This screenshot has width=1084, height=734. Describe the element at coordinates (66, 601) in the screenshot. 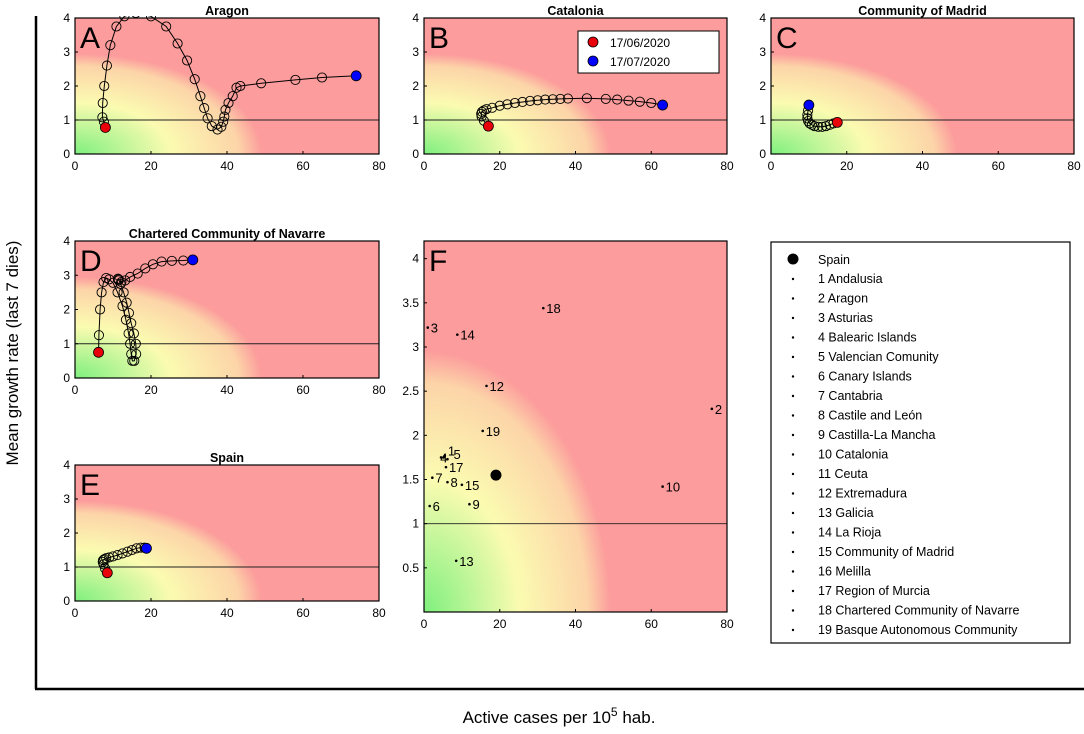

I see `y-tick-label: 0` at that location.